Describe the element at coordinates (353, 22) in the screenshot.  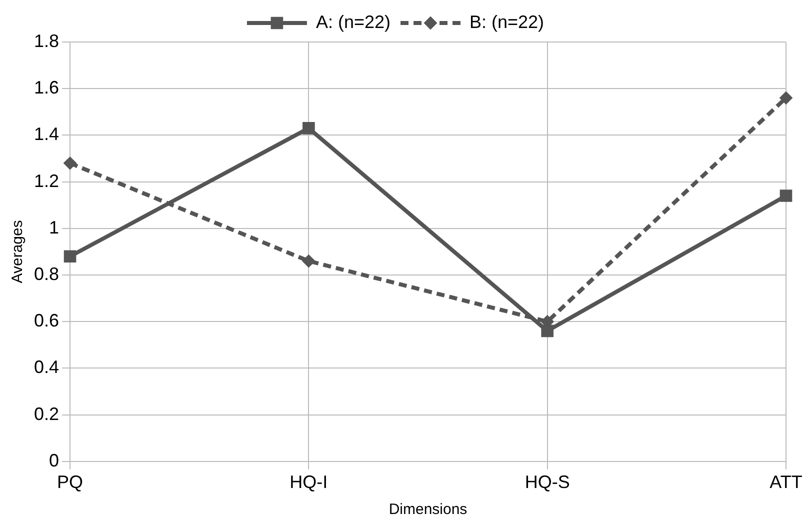
I see `legend-label: A: (n=22)` at that location.